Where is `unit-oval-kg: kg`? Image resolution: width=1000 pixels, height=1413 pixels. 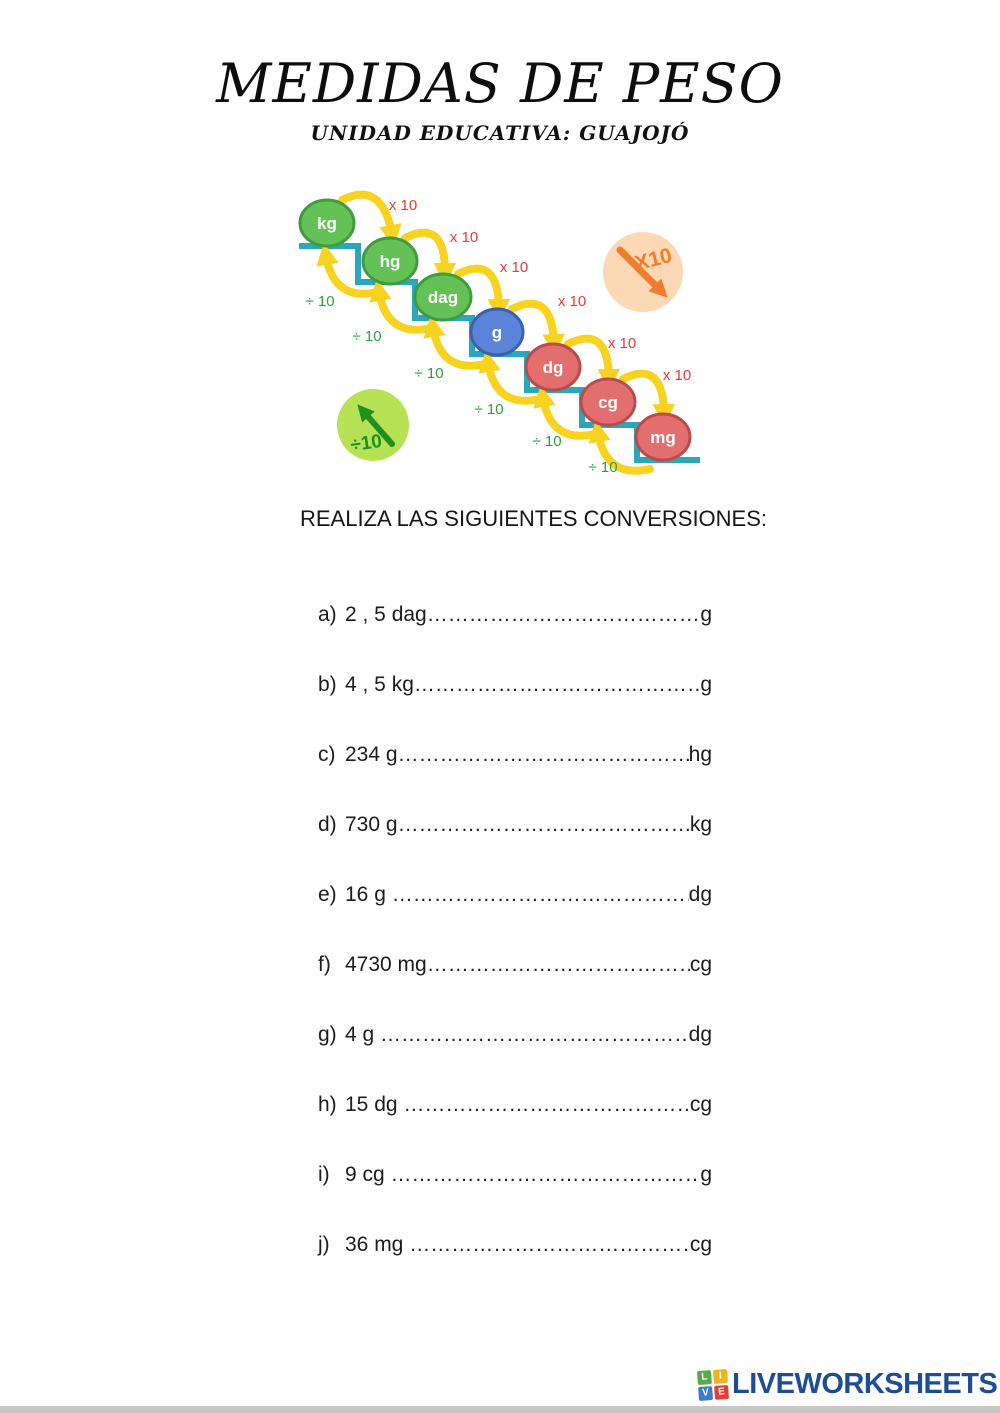
unit-oval-kg: kg is located at coordinates (327, 223).